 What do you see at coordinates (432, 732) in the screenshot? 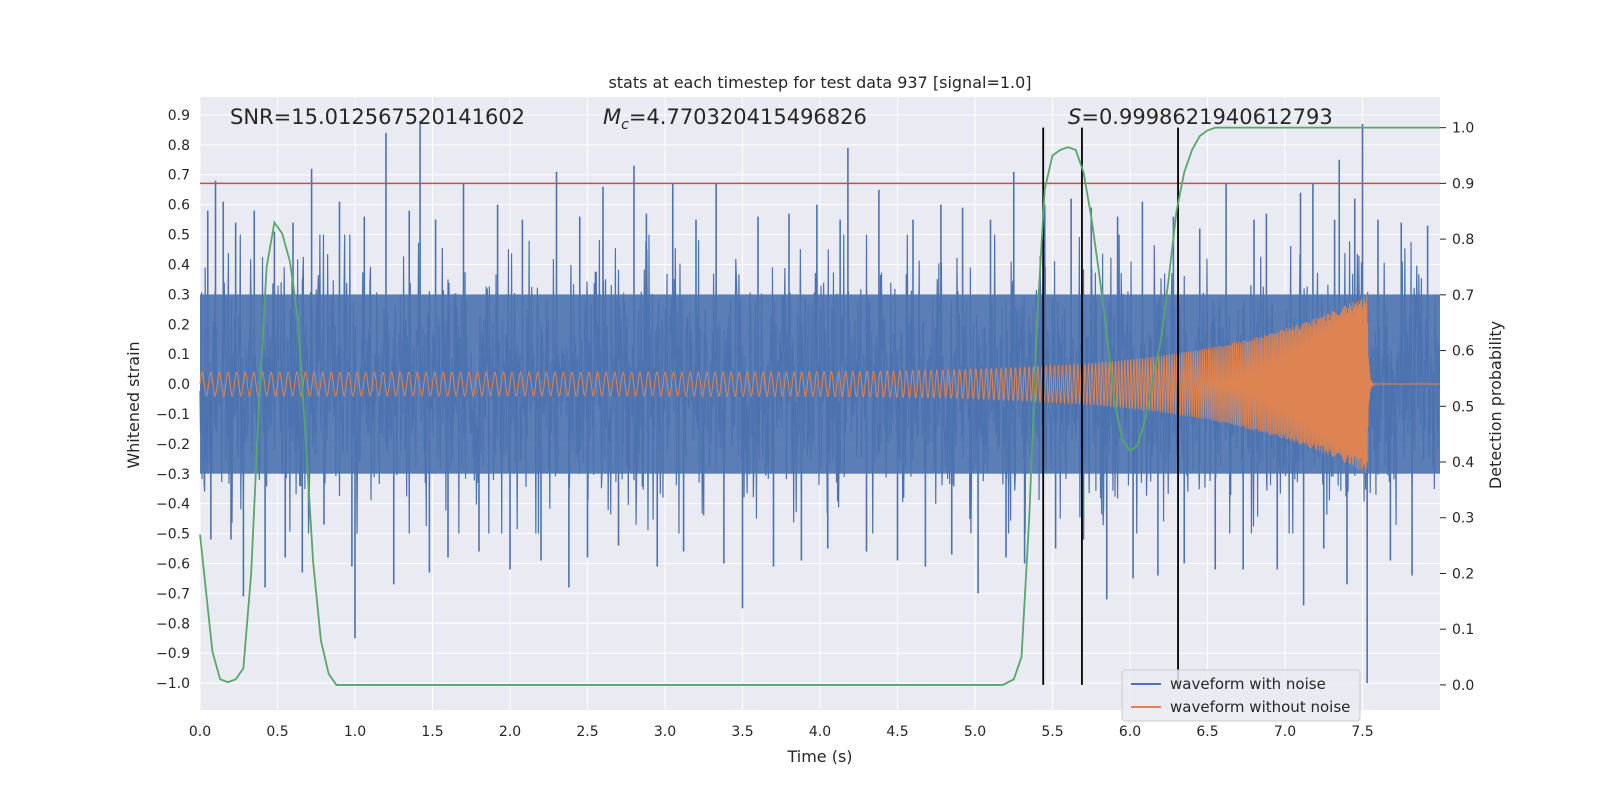
I see `x-tick-label: 1.5` at bounding box center [432, 732].